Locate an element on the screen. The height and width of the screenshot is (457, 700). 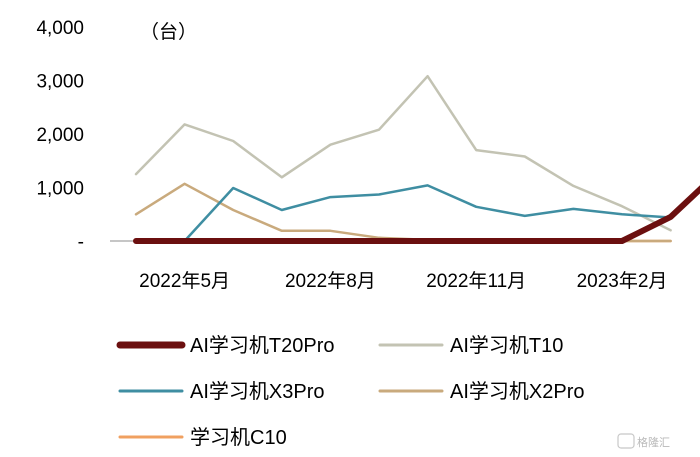
x-axis: 2022年5月 2022年8月 2022年11月 2023年2月 is located at coordinates (389, 266).